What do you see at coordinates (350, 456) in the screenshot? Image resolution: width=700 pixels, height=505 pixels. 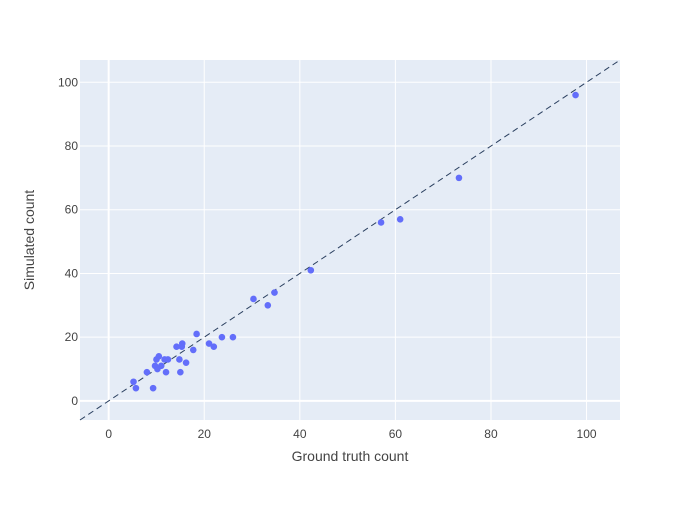 I see `x-axis-title: Ground truth count` at bounding box center [350, 456].